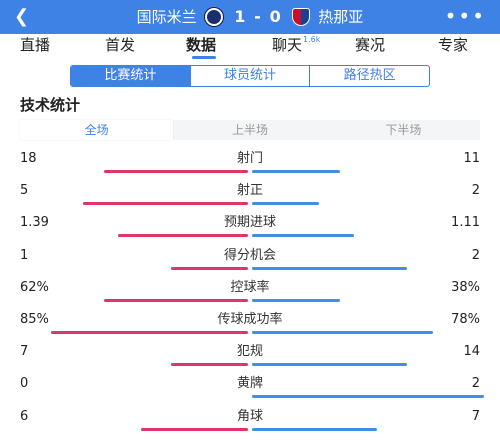  I want to click on stat-label: 黄牌, so click(249, 384).